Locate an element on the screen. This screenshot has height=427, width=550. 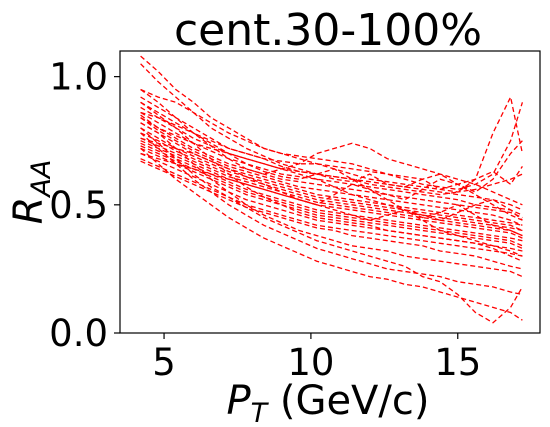
y-tick-label: 0.0 is located at coordinates (78, 333).